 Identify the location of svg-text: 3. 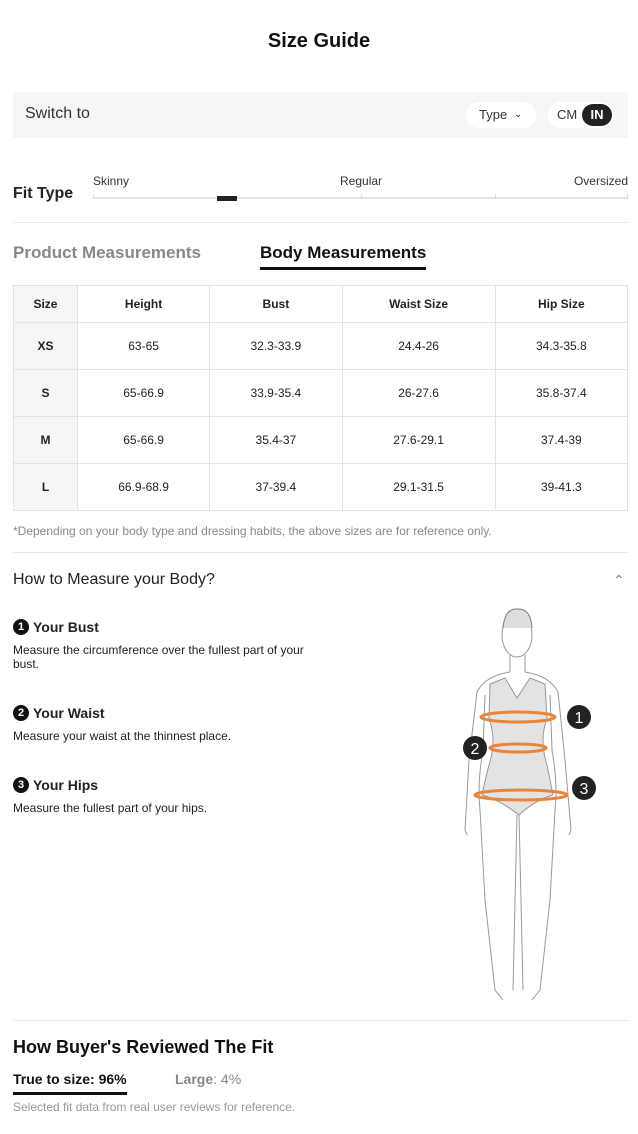
(584, 789).